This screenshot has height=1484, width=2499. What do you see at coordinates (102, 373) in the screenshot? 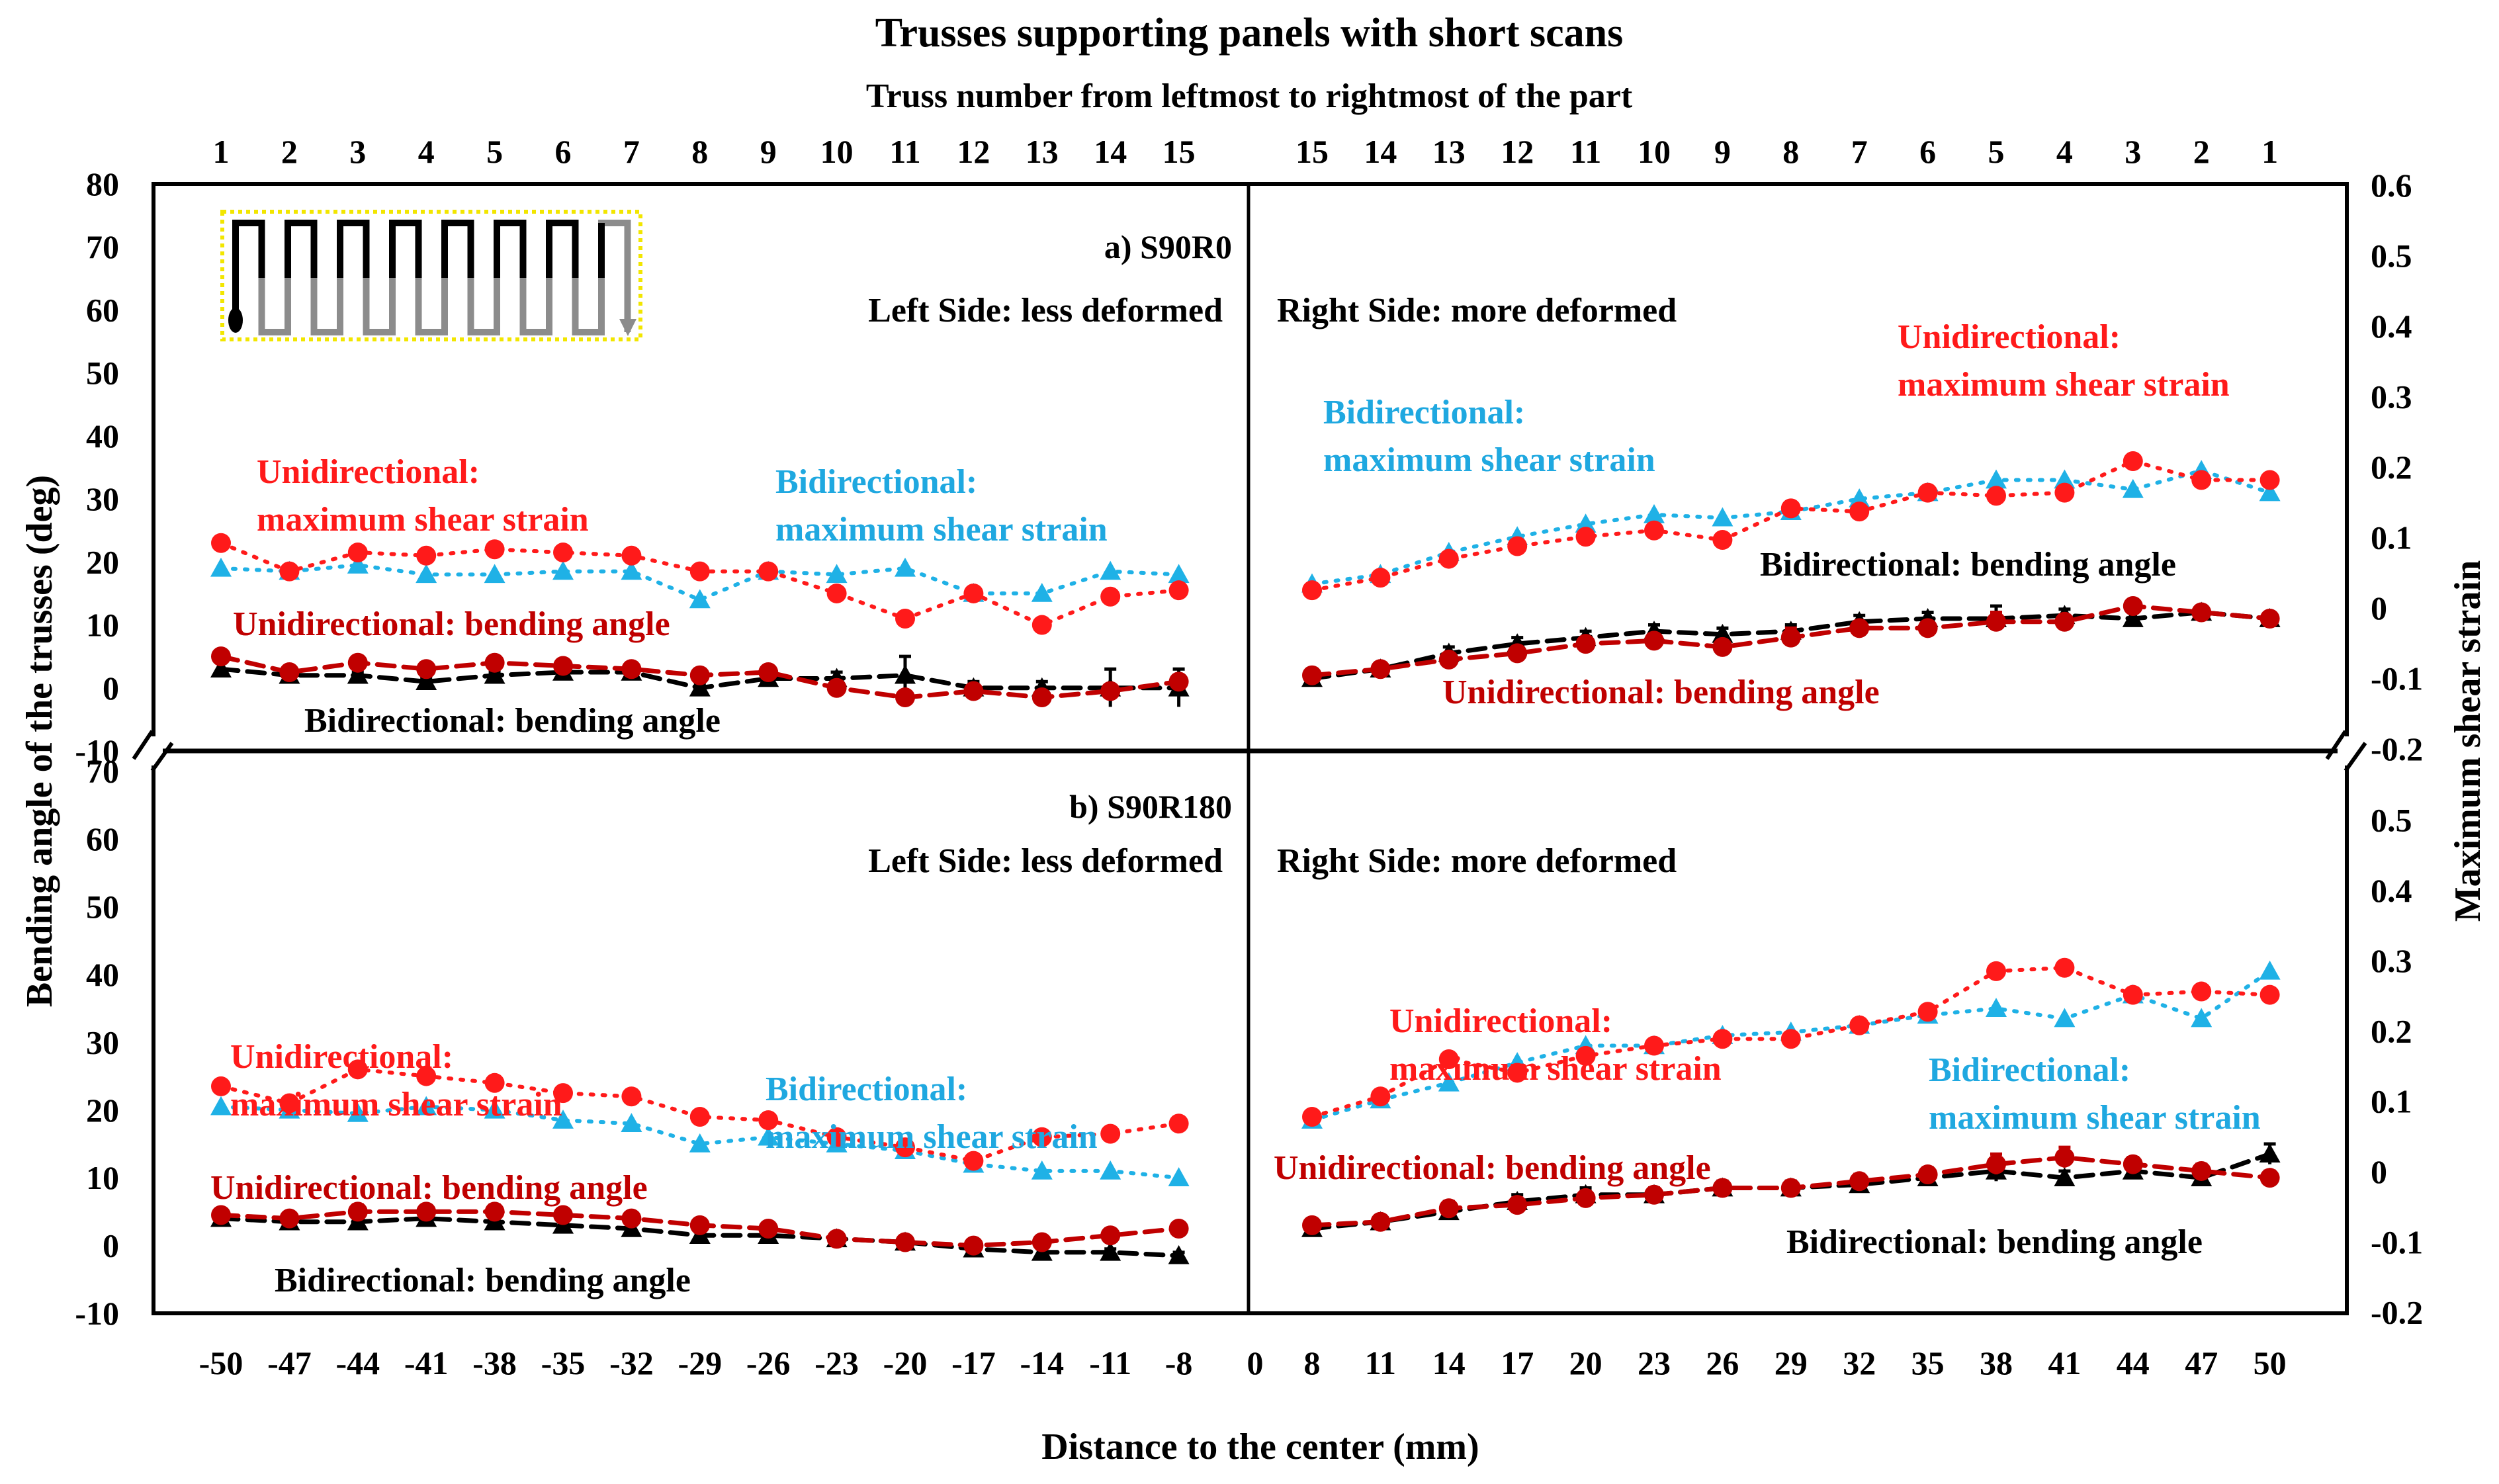
I see `y-left-tick-label: 50` at bounding box center [102, 373].